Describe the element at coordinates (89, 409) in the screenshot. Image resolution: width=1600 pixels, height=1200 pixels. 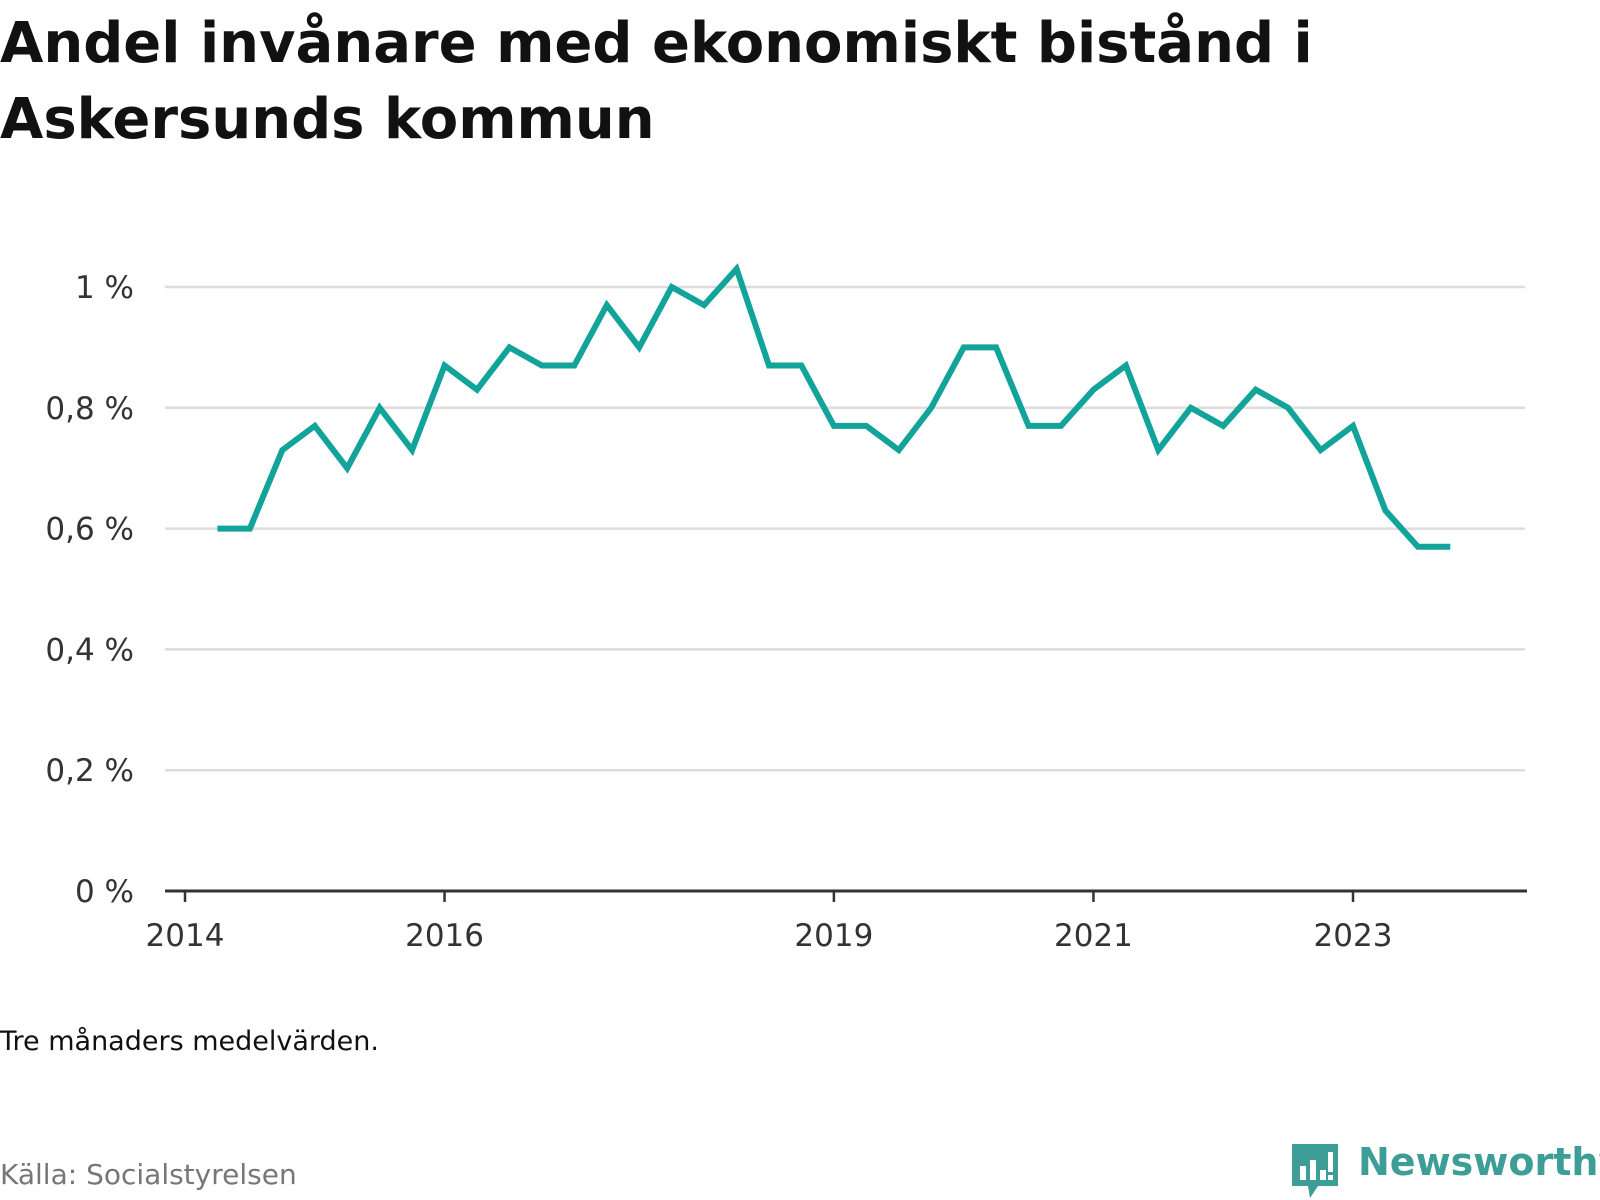
I see `y-tick-label: 0,8 %` at that location.